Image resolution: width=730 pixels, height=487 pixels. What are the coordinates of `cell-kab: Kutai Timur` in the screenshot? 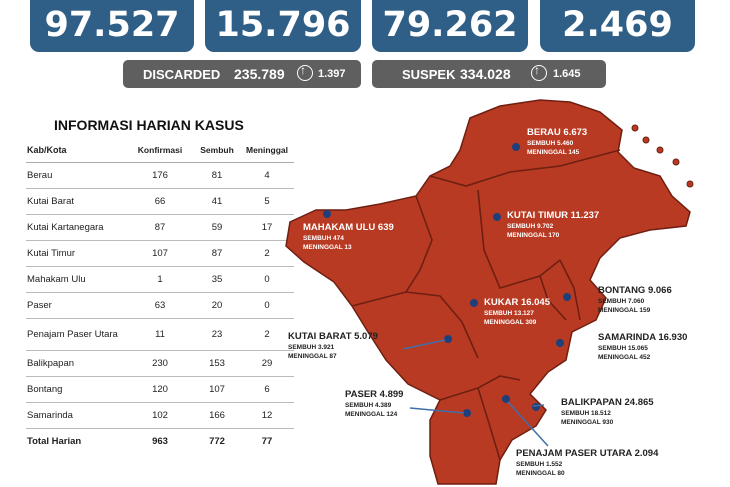 It's located at (76, 253).